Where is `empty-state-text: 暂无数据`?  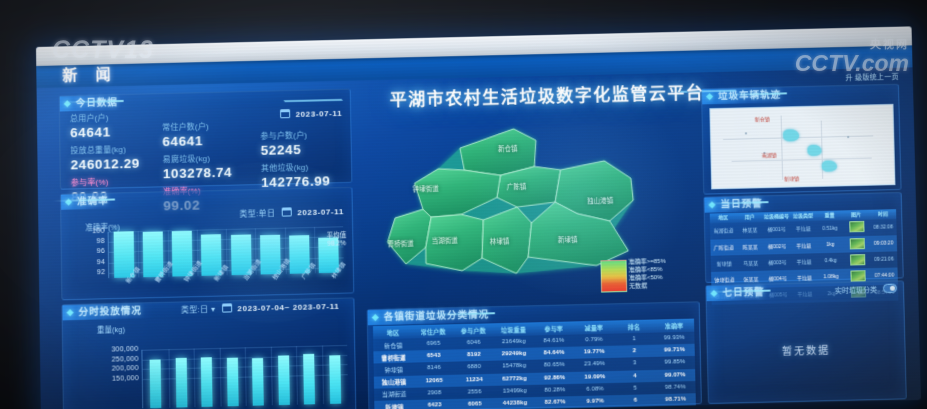
empty-state-text: 暂无数据 is located at coordinates (806, 351).